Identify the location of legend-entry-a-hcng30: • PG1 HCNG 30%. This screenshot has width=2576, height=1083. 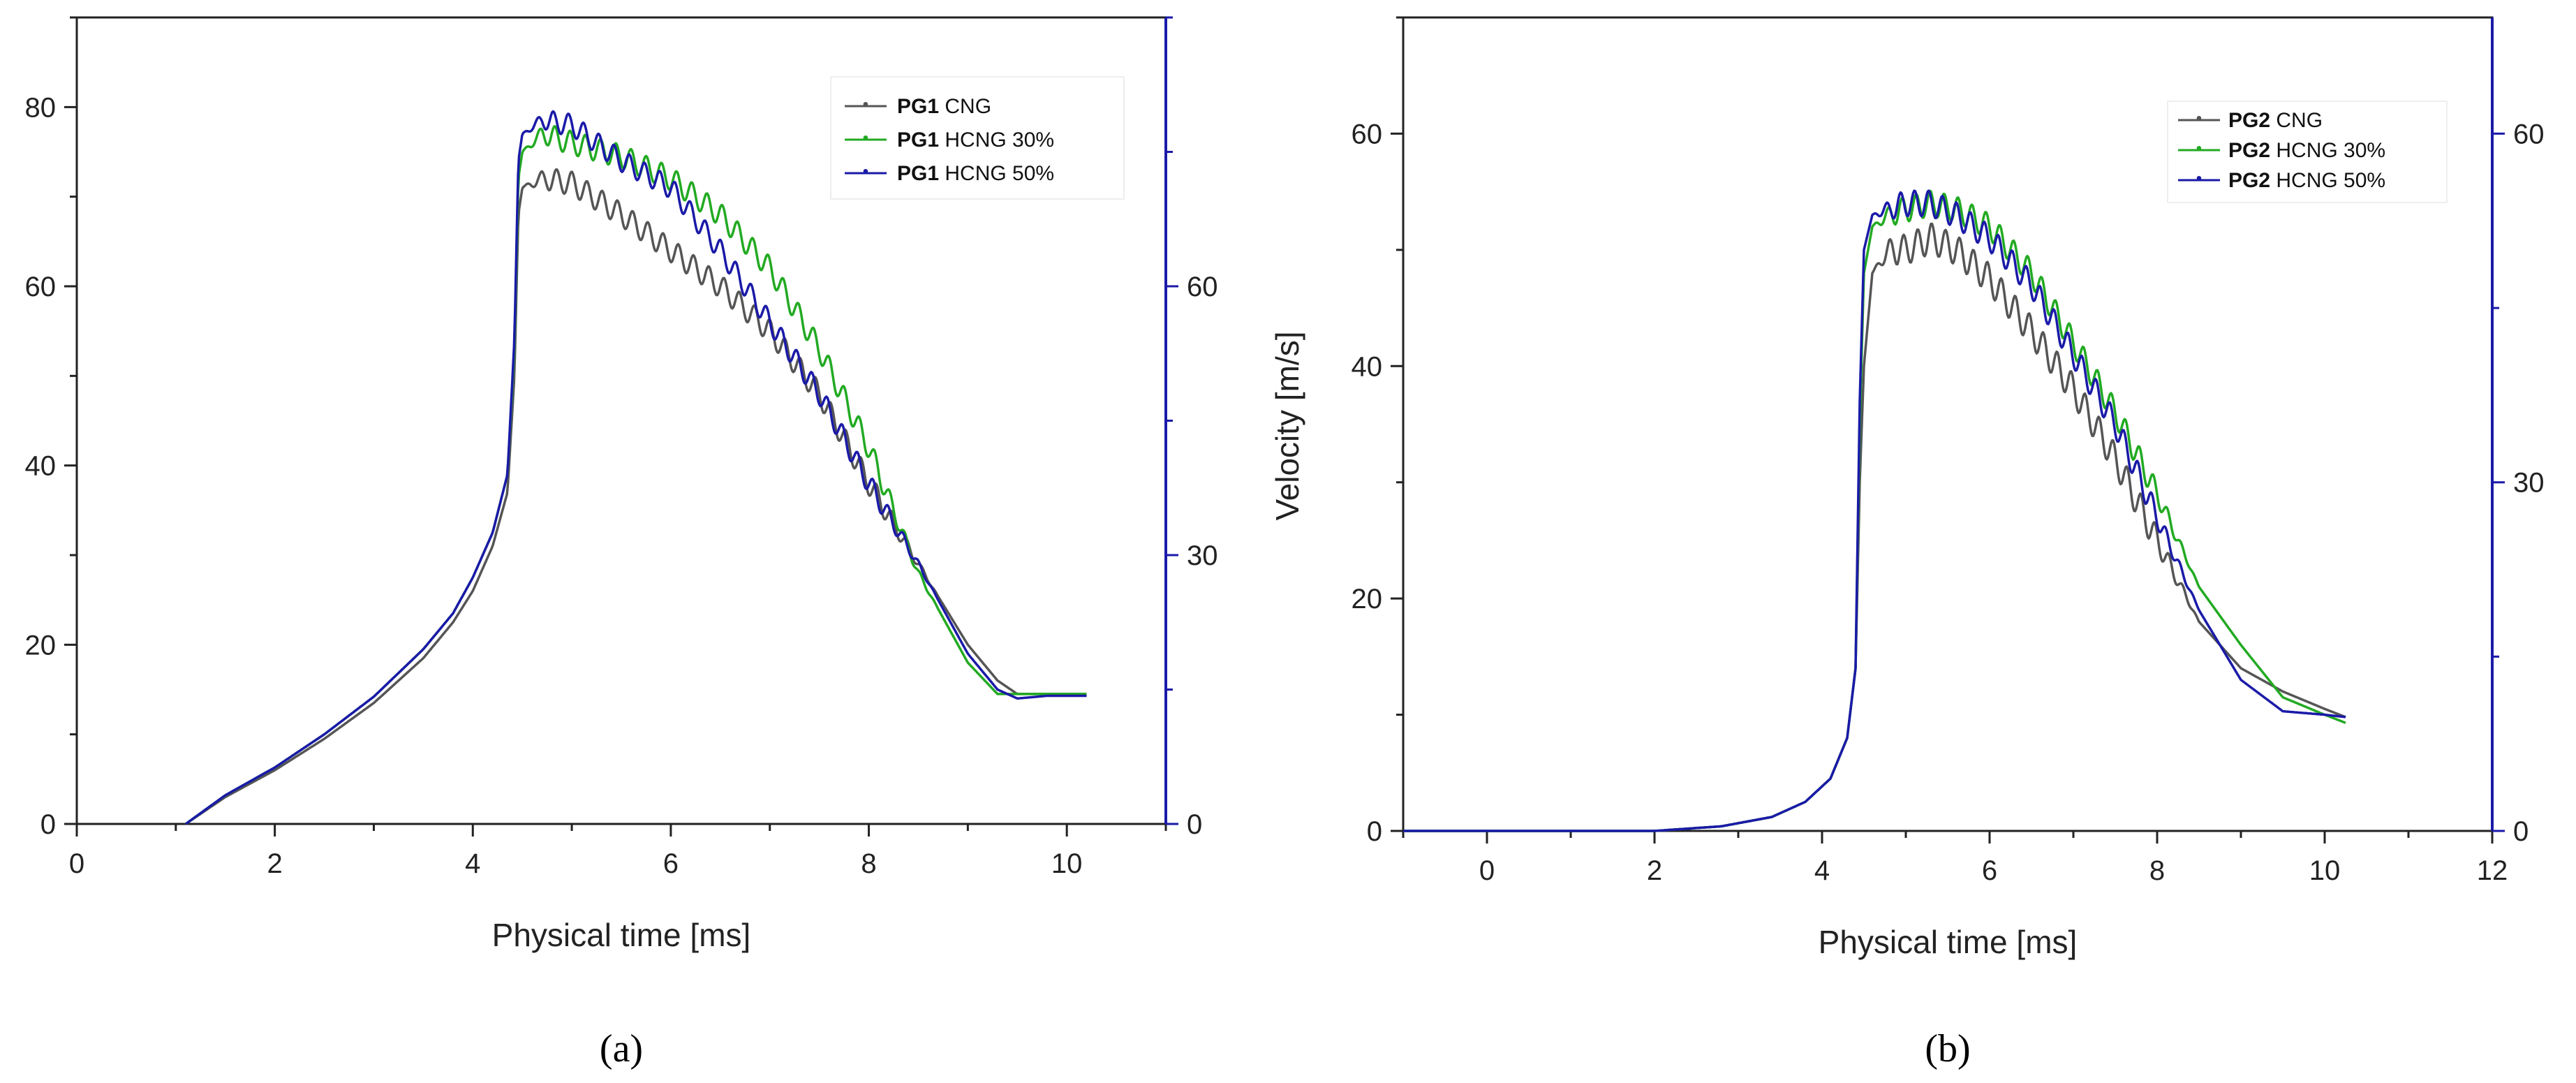
(949, 140).